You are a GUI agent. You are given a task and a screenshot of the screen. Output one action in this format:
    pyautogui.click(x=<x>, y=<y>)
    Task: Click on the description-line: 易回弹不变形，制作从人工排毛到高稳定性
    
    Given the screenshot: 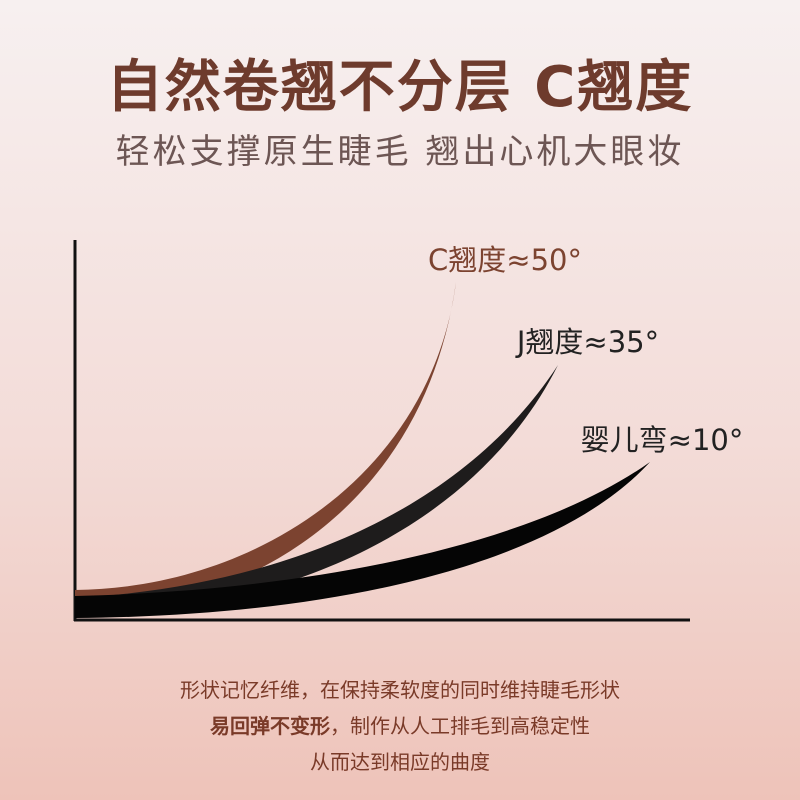 What is the action you would take?
    pyautogui.click(x=400, y=724)
    